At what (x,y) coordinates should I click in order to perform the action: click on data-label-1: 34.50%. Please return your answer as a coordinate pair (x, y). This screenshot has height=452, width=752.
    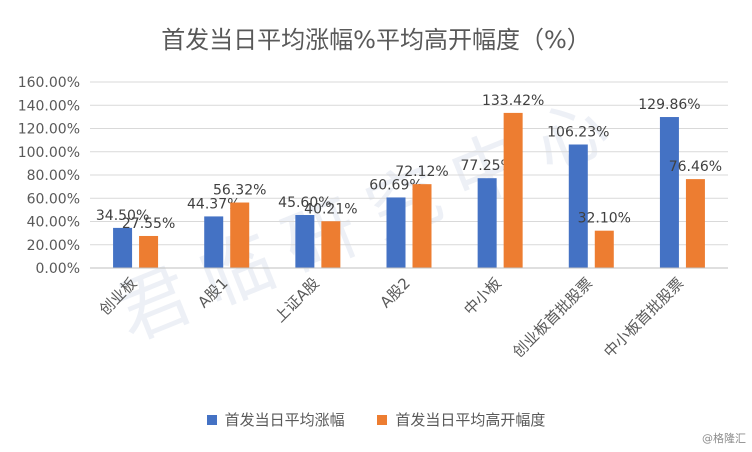
    Looking at the image, I should click on (122, 216).